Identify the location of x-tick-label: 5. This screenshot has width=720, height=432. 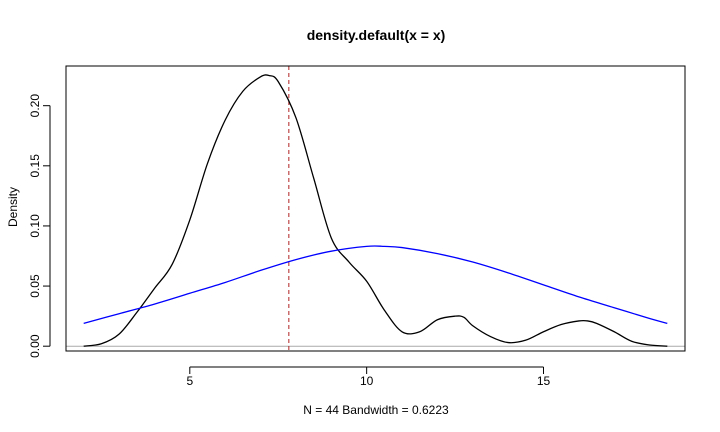
(189, 381).